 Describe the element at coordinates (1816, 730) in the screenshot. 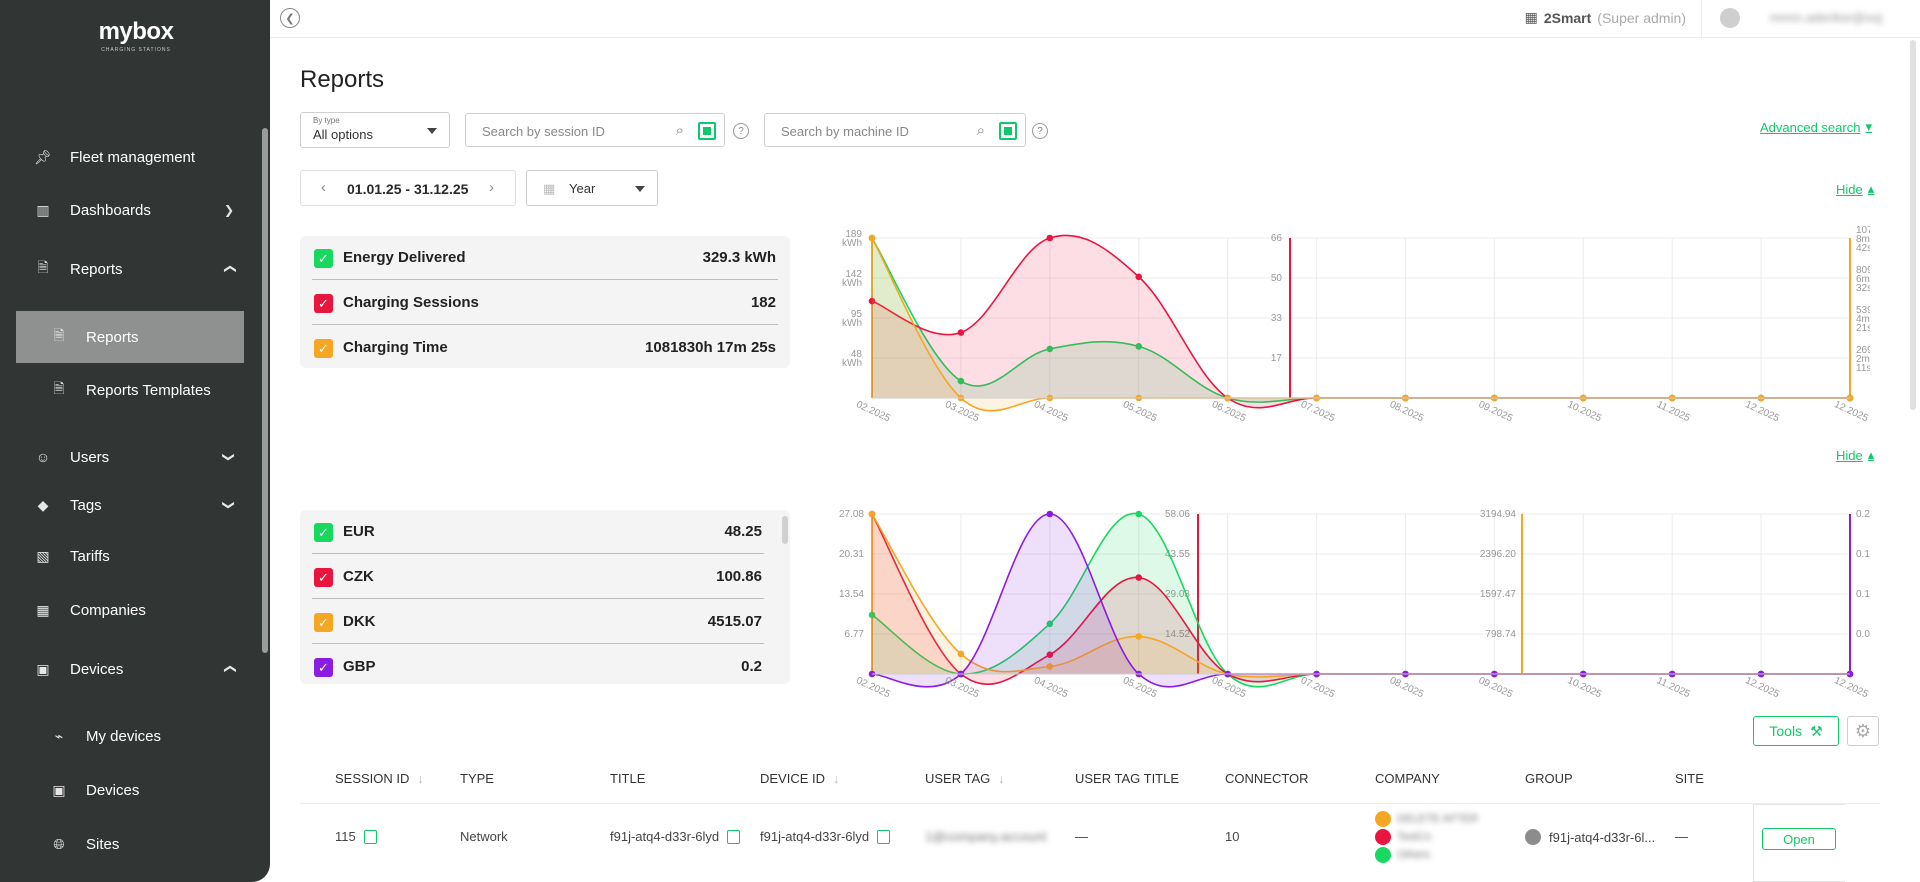

I see `tools-icon: ⚒` at that location.